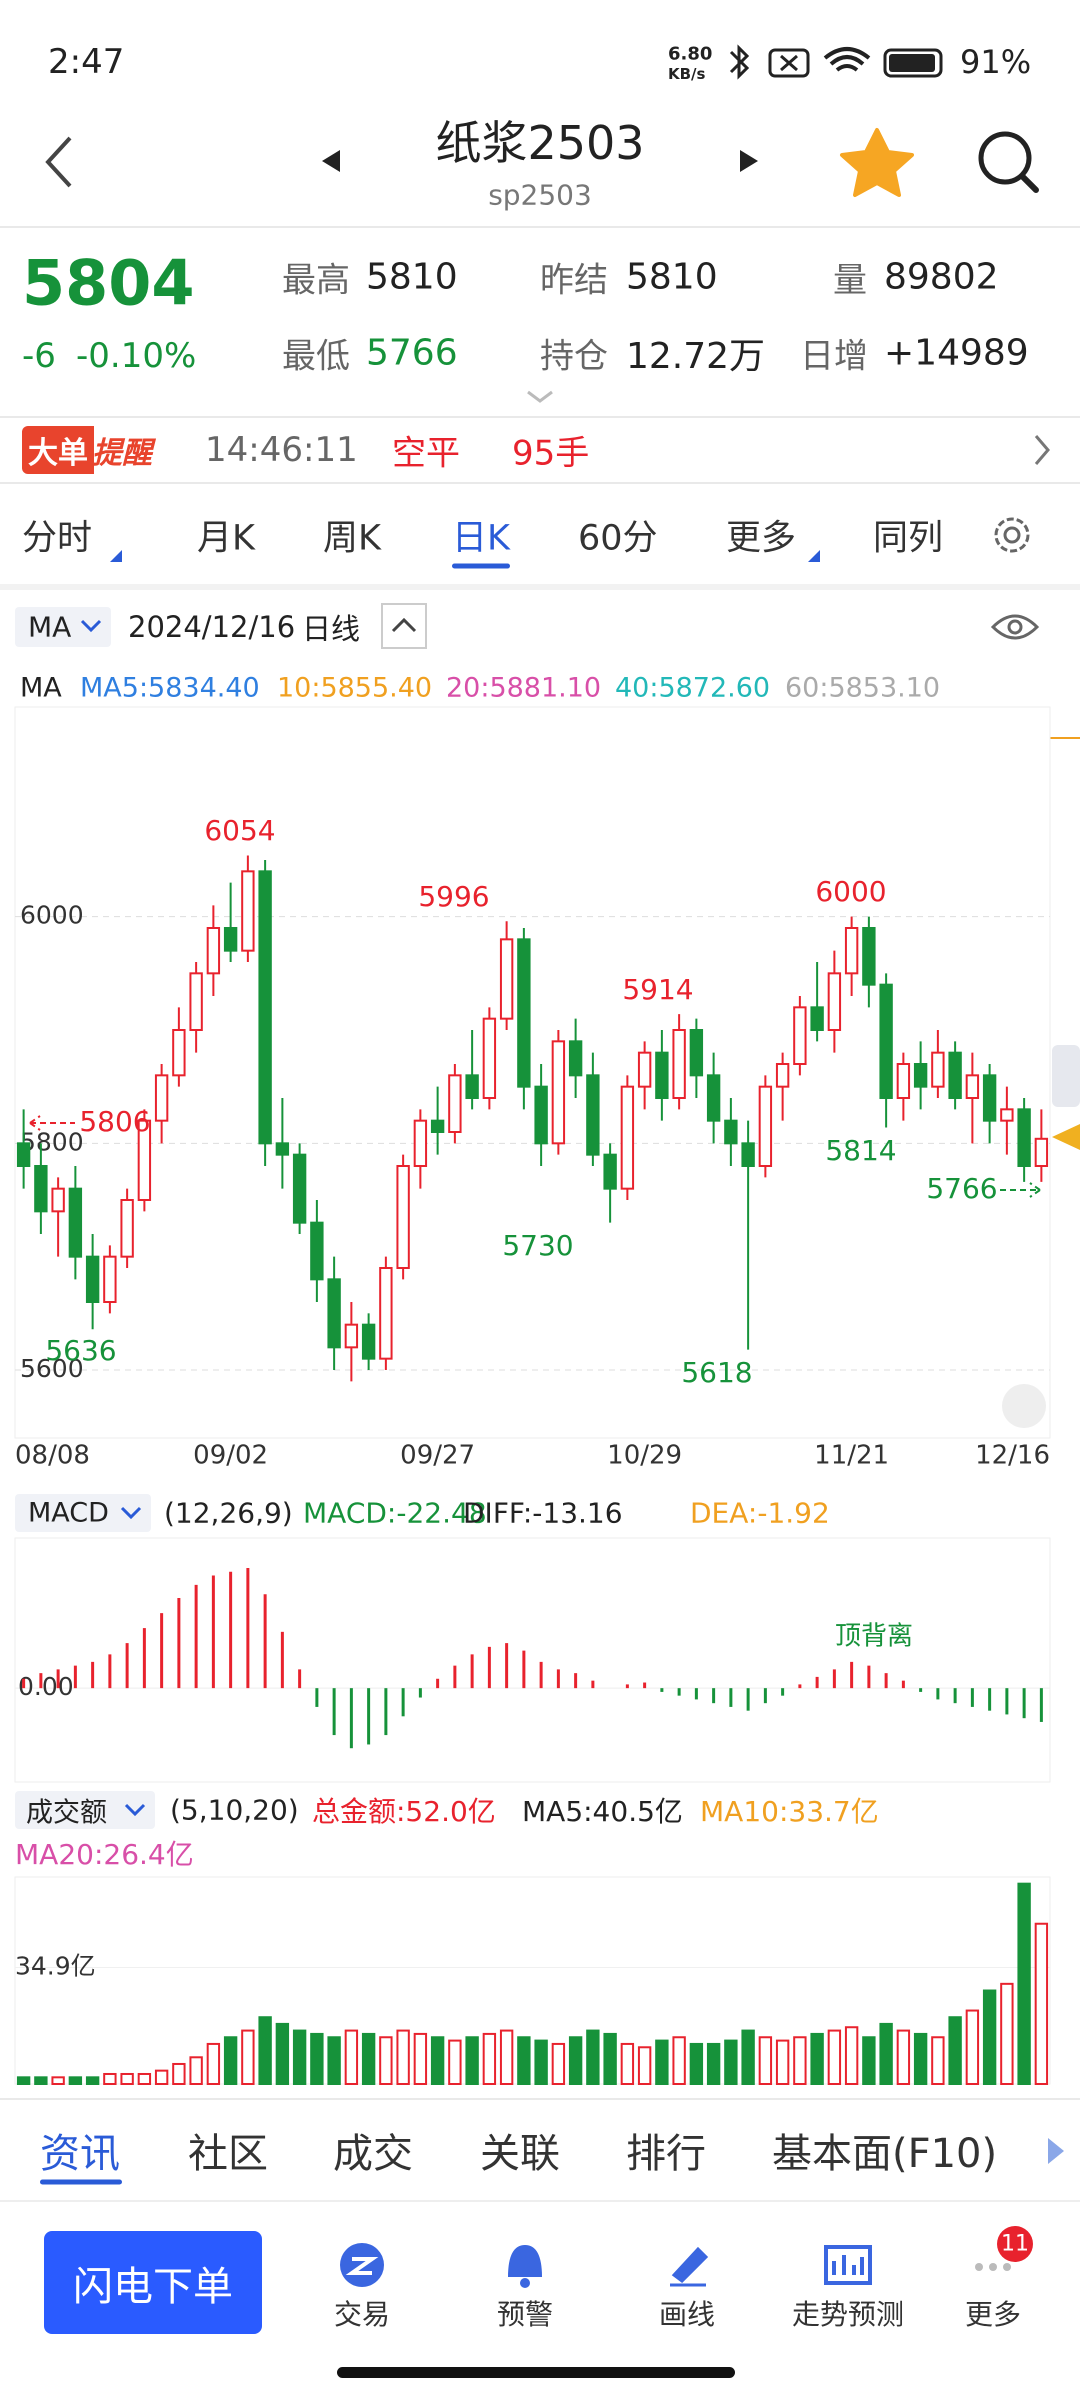 The height and width of the screenshot is (2402, 1080). What do you see at coordinates (941, 277) in the screenshot?
I see `field-value: 89802` at bounding box center [941, 277].